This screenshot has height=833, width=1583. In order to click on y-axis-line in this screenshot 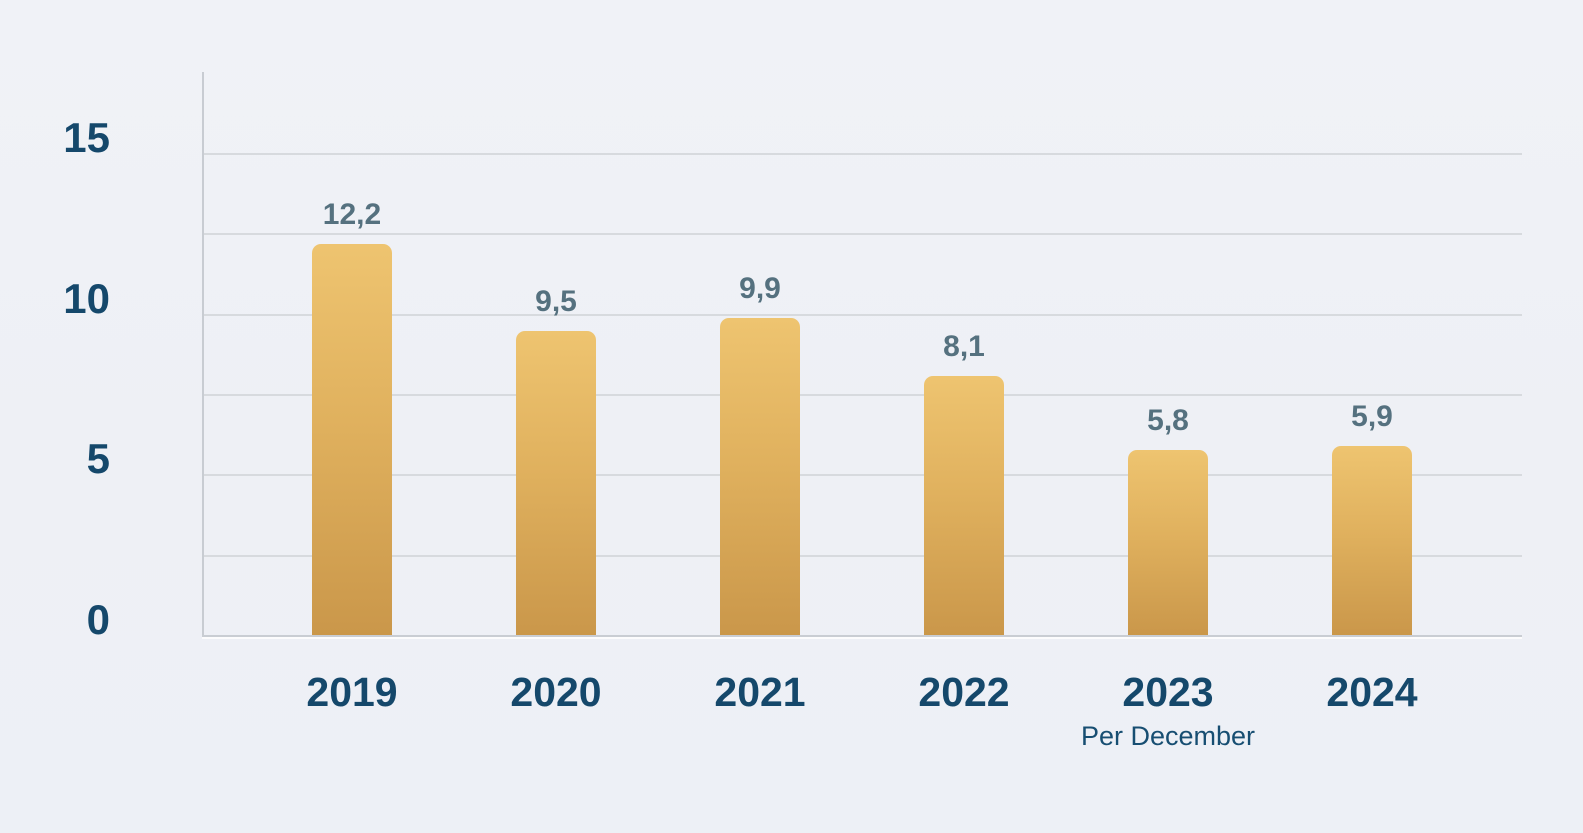, I will do `click(203, 354)`.